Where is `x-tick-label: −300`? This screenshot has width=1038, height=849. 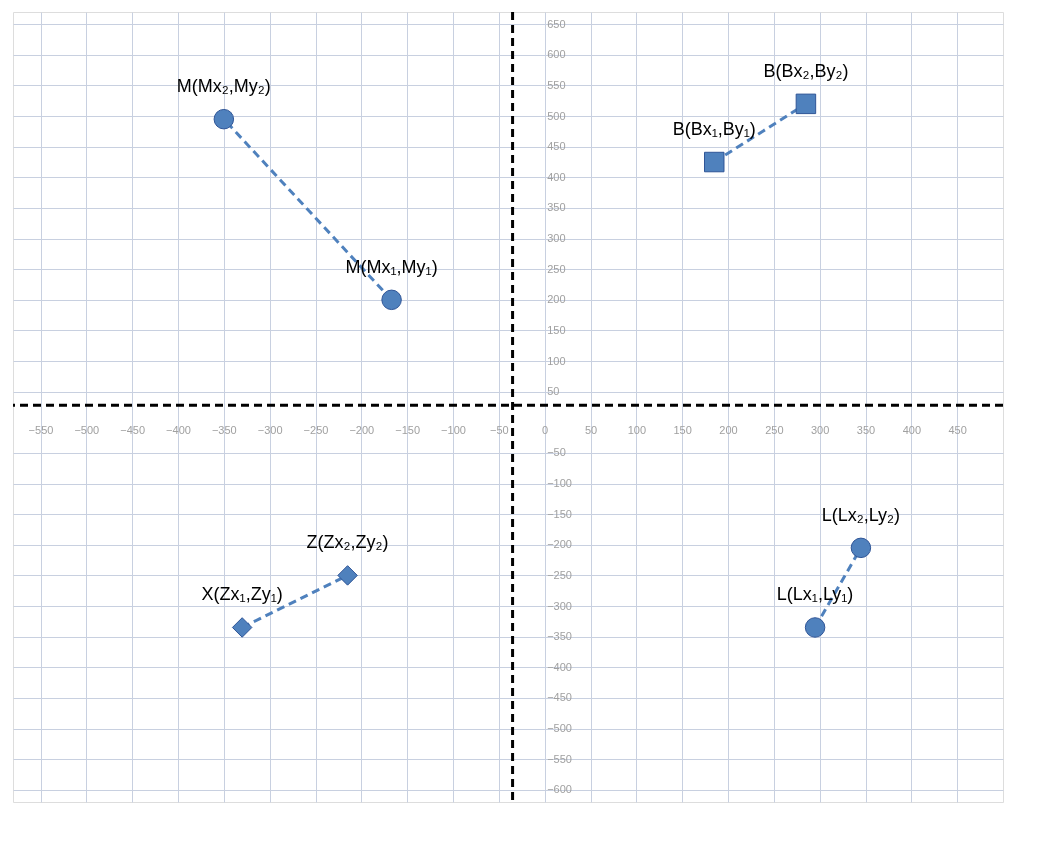 x-tick-label: −300 is located at coordinates (270, 429).